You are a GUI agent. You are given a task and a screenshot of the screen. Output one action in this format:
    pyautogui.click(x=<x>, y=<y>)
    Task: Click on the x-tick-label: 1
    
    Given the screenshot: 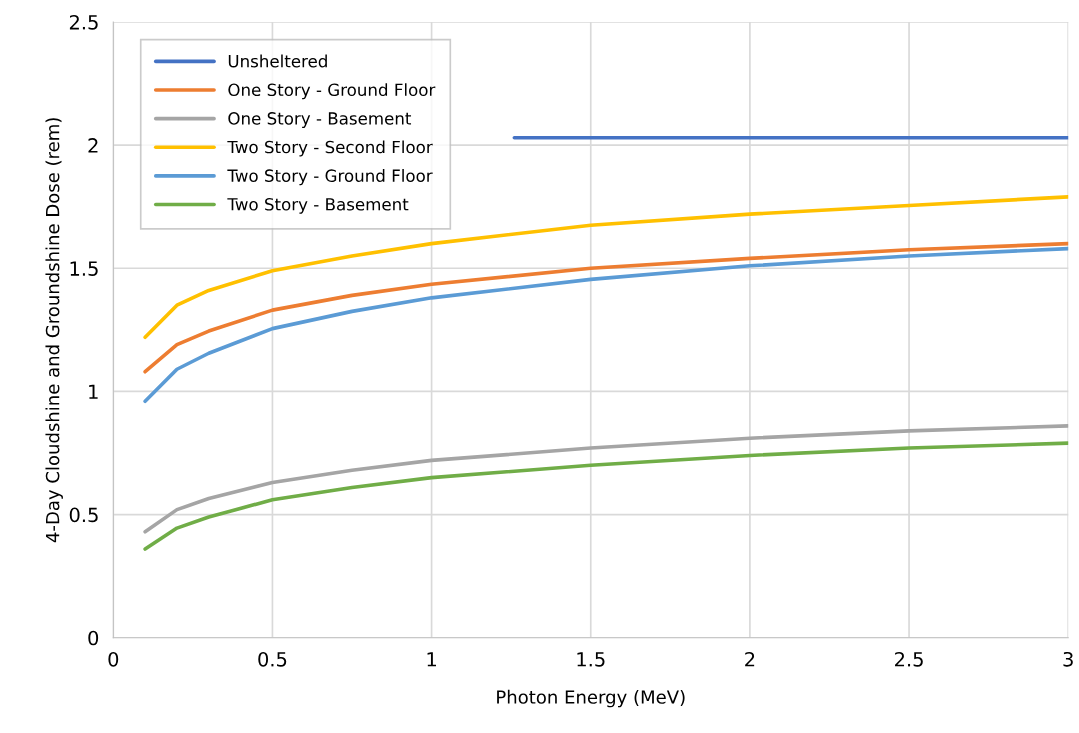 What is the action you would take?
    pyautogui.click(x=431, y=659)
    